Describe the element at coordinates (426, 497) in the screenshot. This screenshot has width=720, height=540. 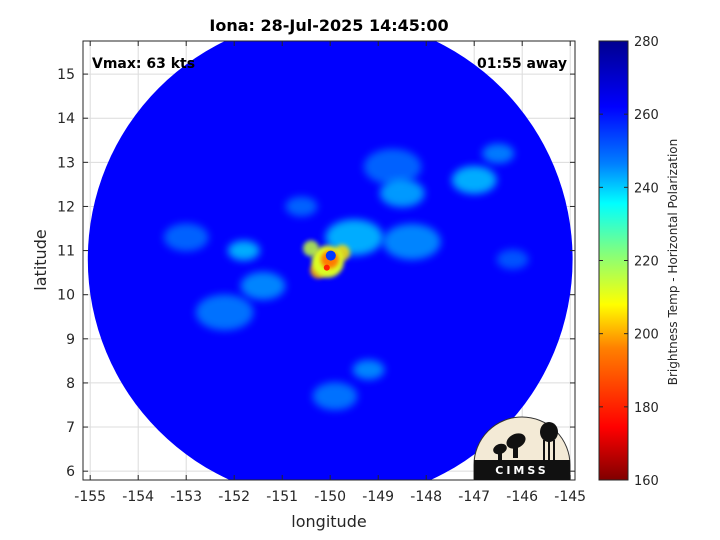
I see `x-tick-label: -148` at that location.